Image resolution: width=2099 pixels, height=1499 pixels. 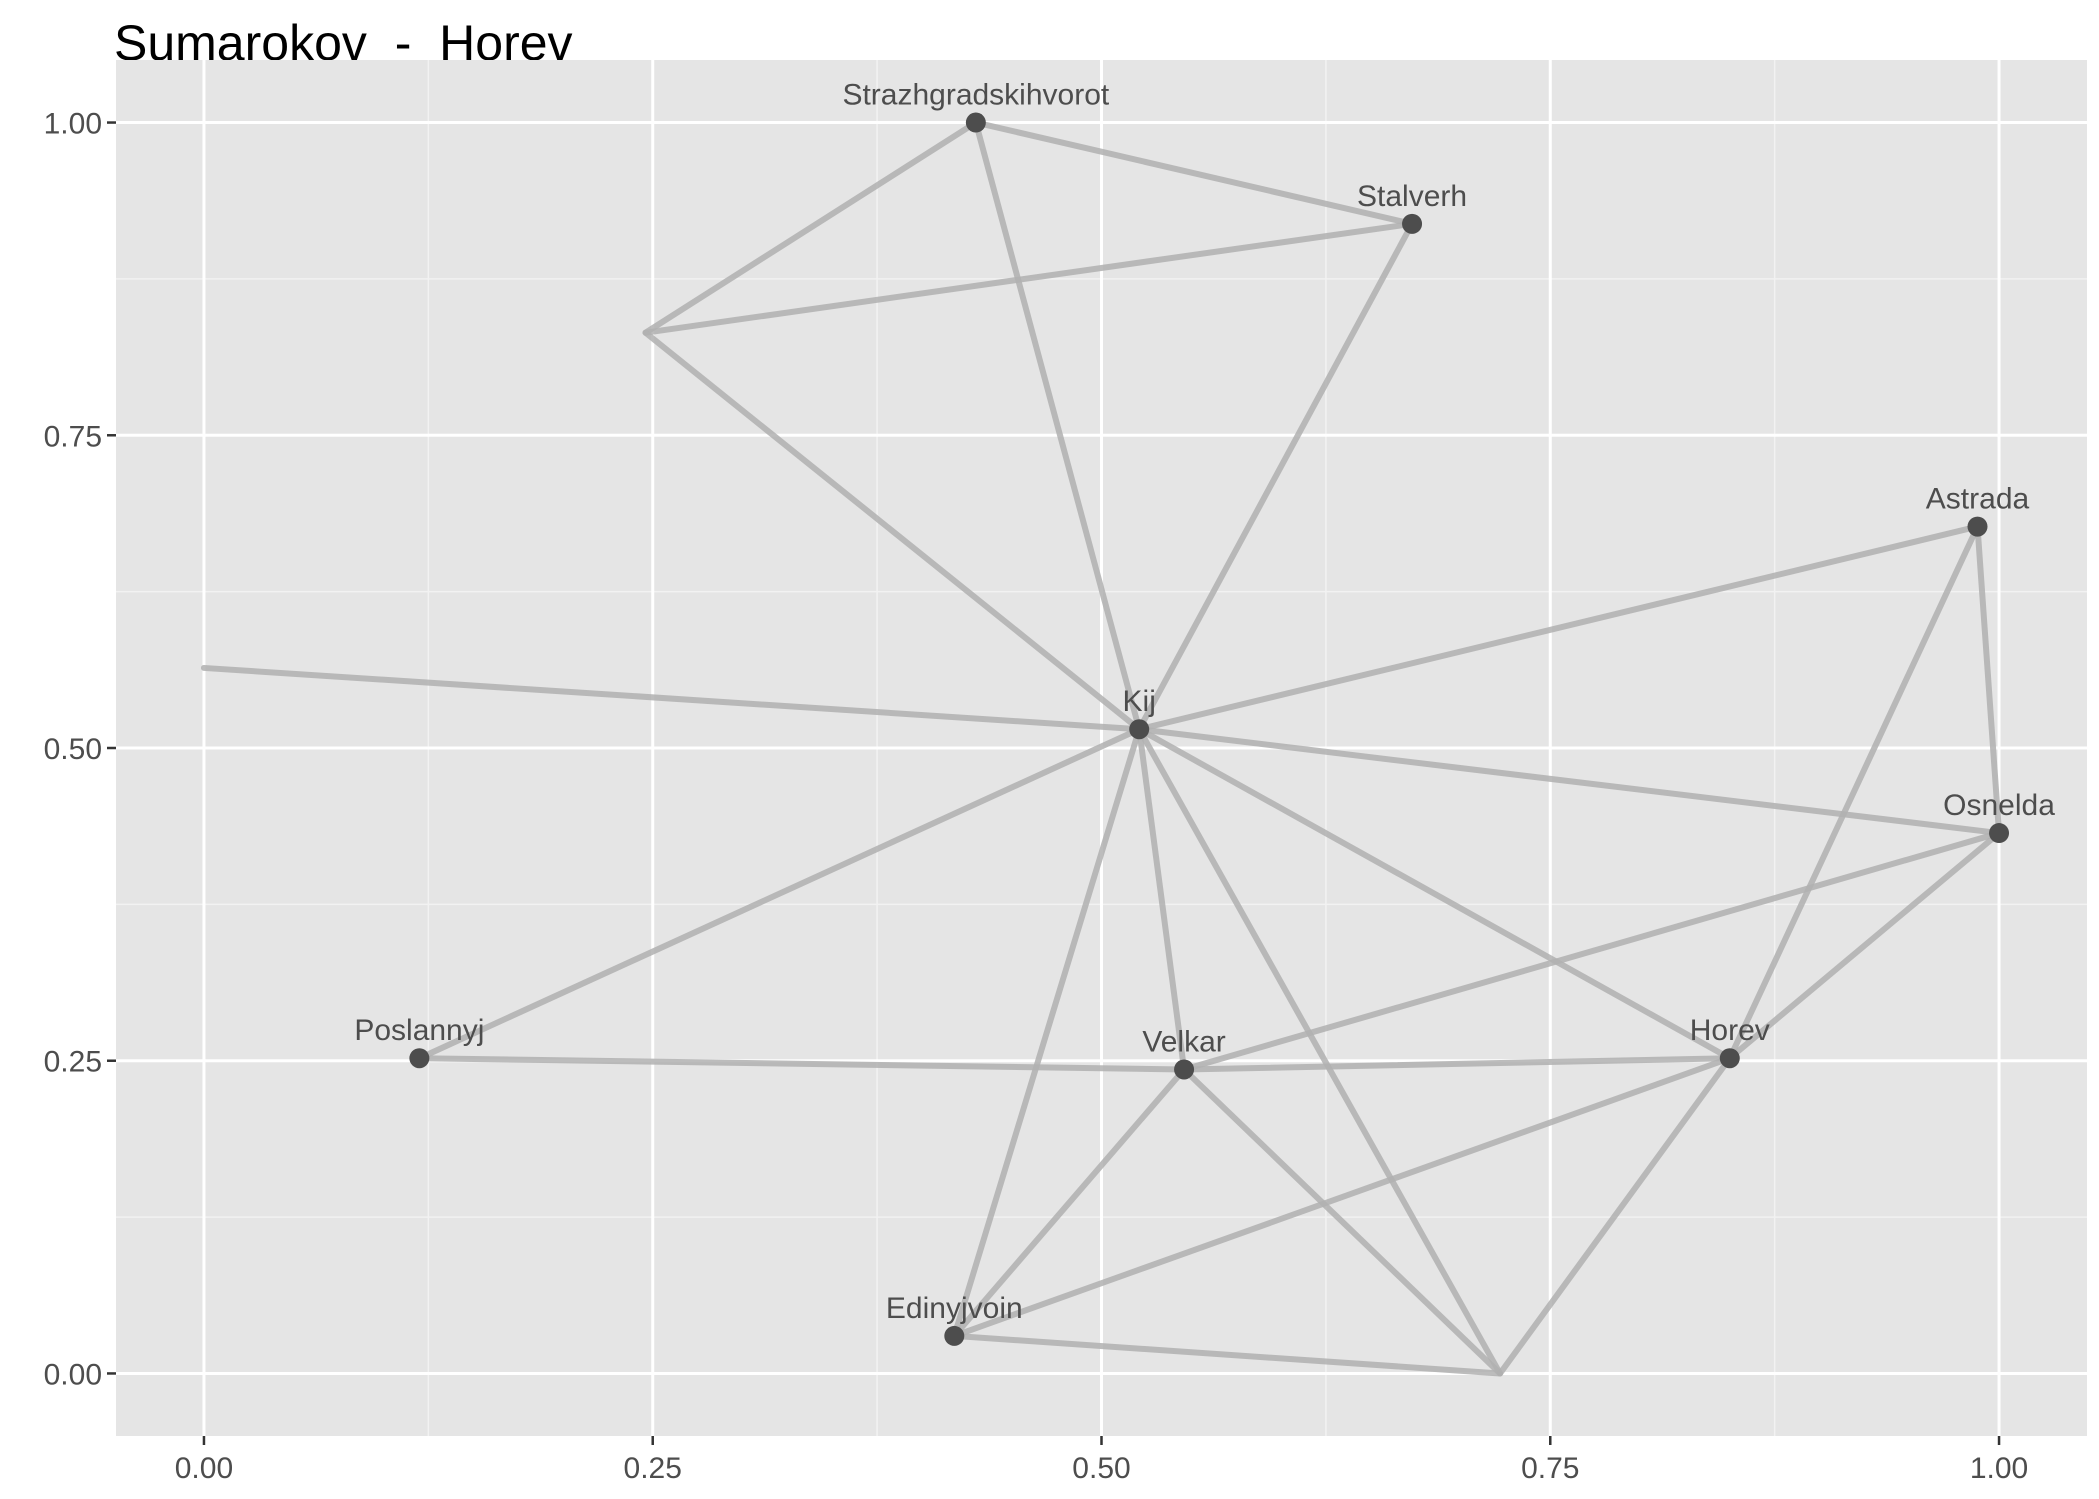 What do you see at coordinates (1139, 701) in the screenshot?
I see `node-label-Kij: Kij` at bounding box center [1139, 701].